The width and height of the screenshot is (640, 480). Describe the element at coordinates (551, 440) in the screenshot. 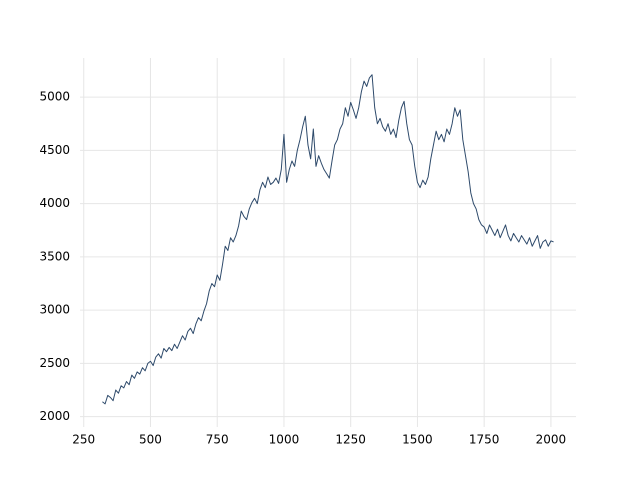

I see `x-tick-label: 2000` at that location.